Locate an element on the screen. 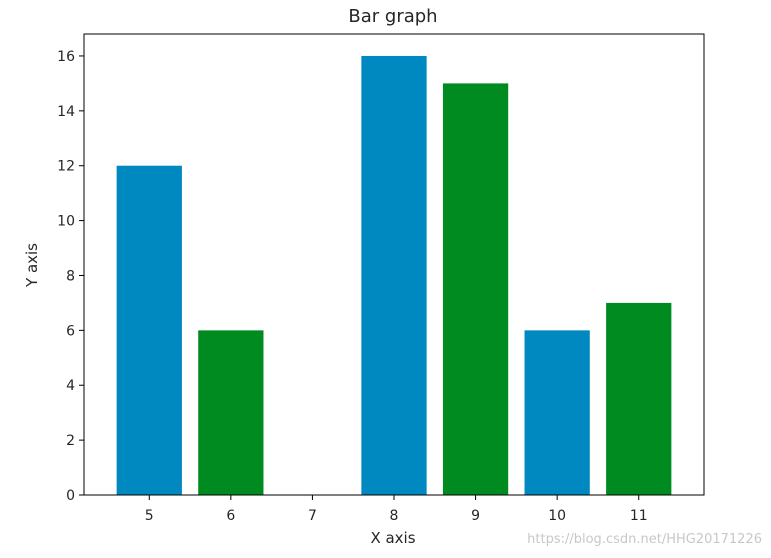 The image size is (771, 558). y-tick-label: 10 is located at coordinates (66, 222).